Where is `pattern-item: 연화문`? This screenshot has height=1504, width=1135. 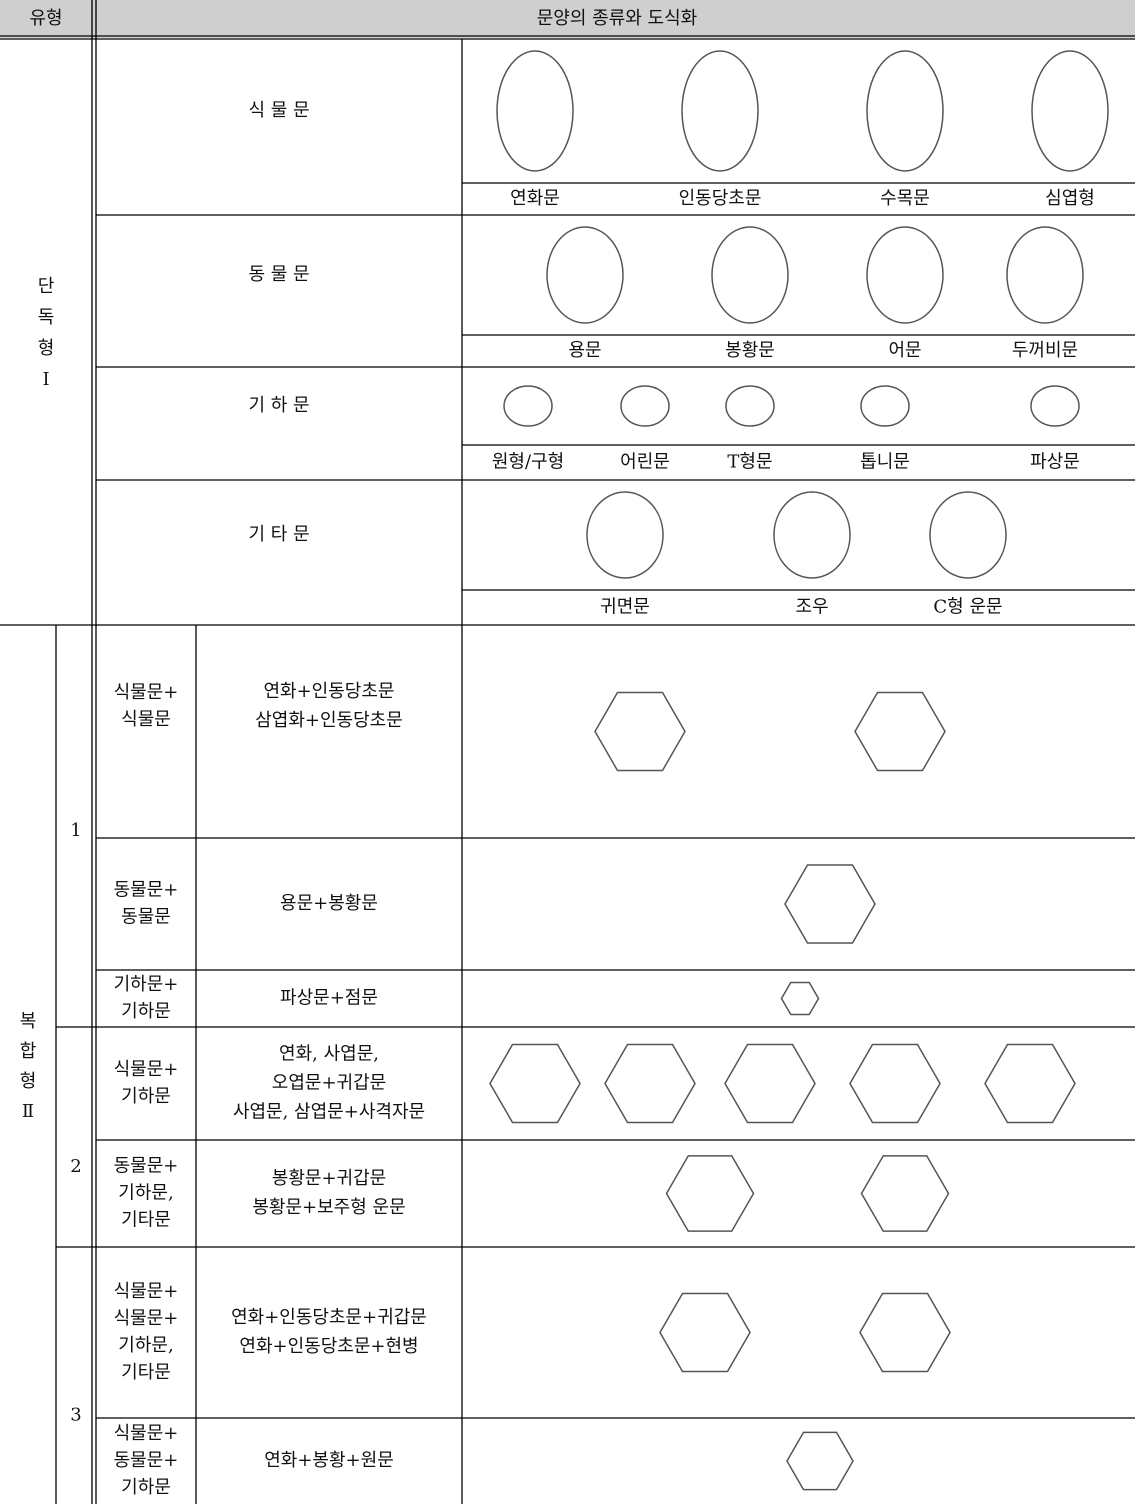
pattern-item: 연화문 is located at coordinates (535, 198).